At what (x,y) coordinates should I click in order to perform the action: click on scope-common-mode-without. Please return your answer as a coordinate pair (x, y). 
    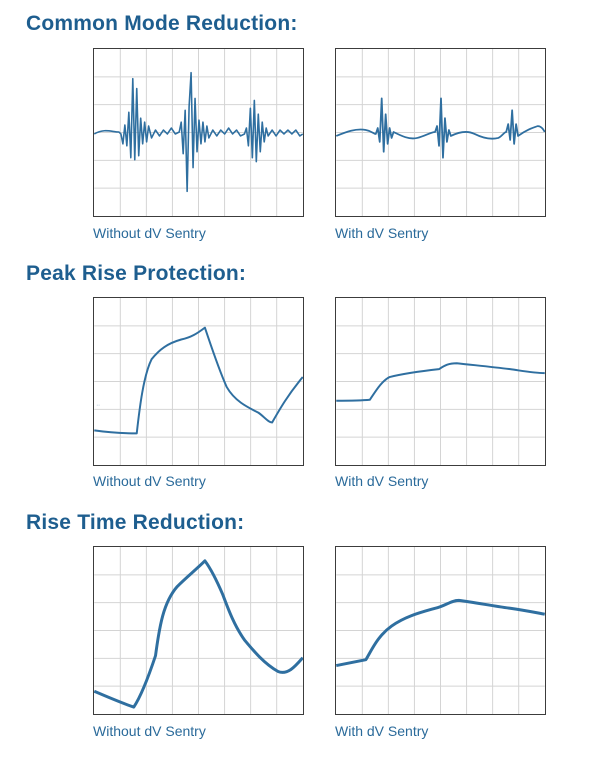
    Looking at the image, I should click on (198, 132).